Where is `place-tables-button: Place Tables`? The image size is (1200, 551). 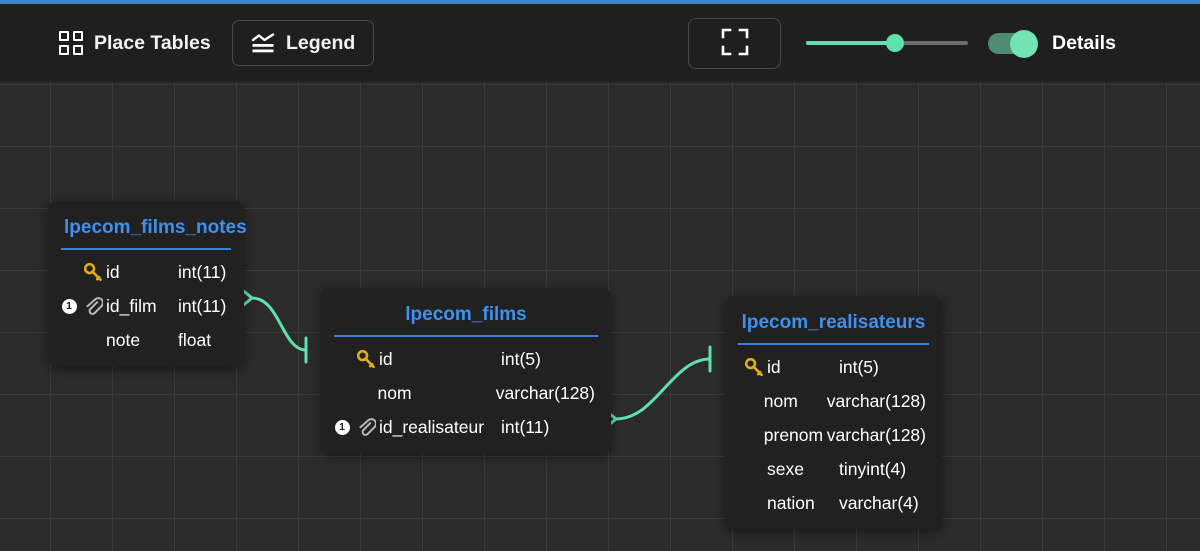
place-tables-button: Place Tables is located at coordinates (135, 43).